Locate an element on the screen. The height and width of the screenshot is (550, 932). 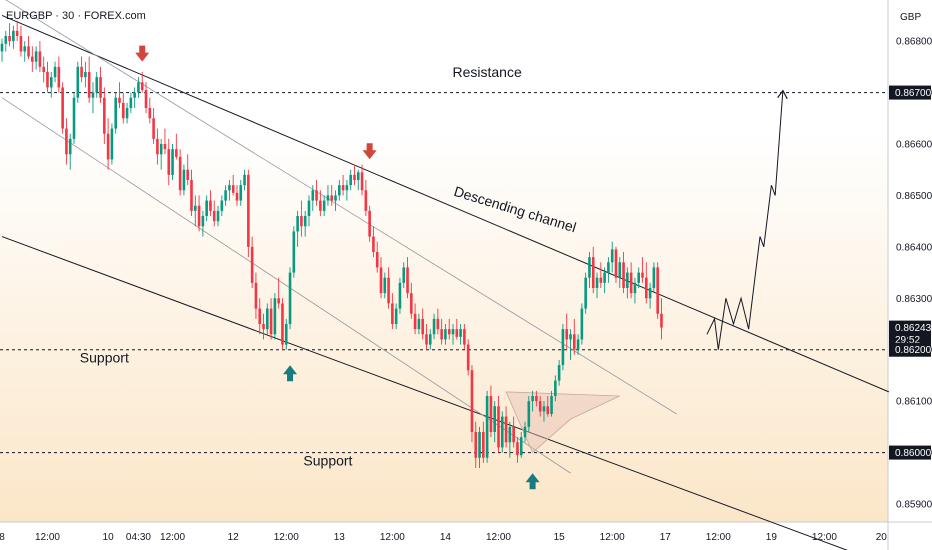
time-axis-background is located at coordinates (444, 536).